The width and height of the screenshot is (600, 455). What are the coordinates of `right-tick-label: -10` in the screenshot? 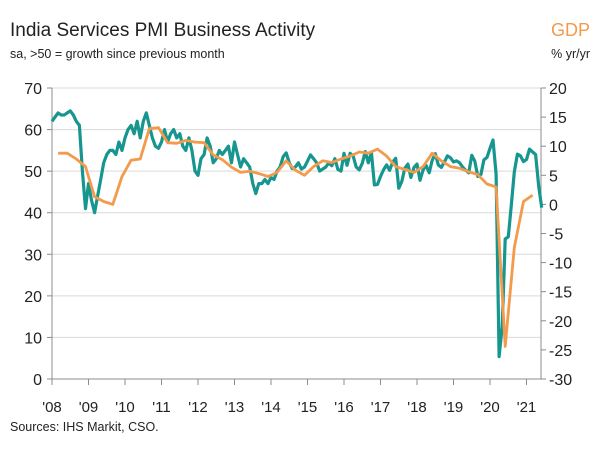 It's located at (560, 264).